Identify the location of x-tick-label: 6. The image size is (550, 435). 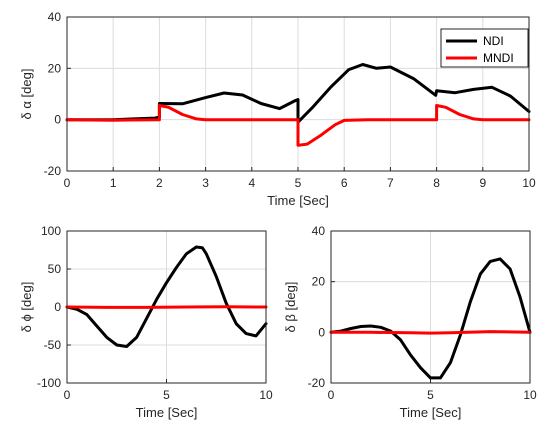
(344, 183).